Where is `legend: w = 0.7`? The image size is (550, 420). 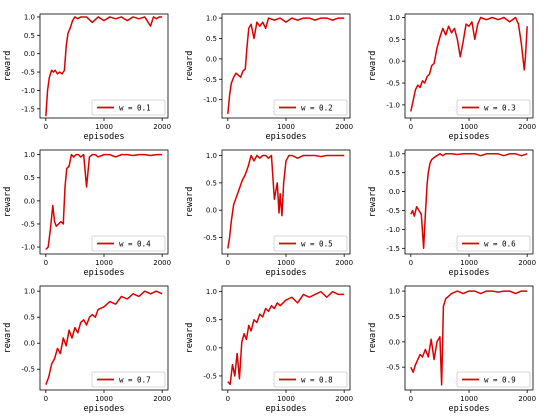
legend: w = 0.7 is located at coordinates (128, 379).